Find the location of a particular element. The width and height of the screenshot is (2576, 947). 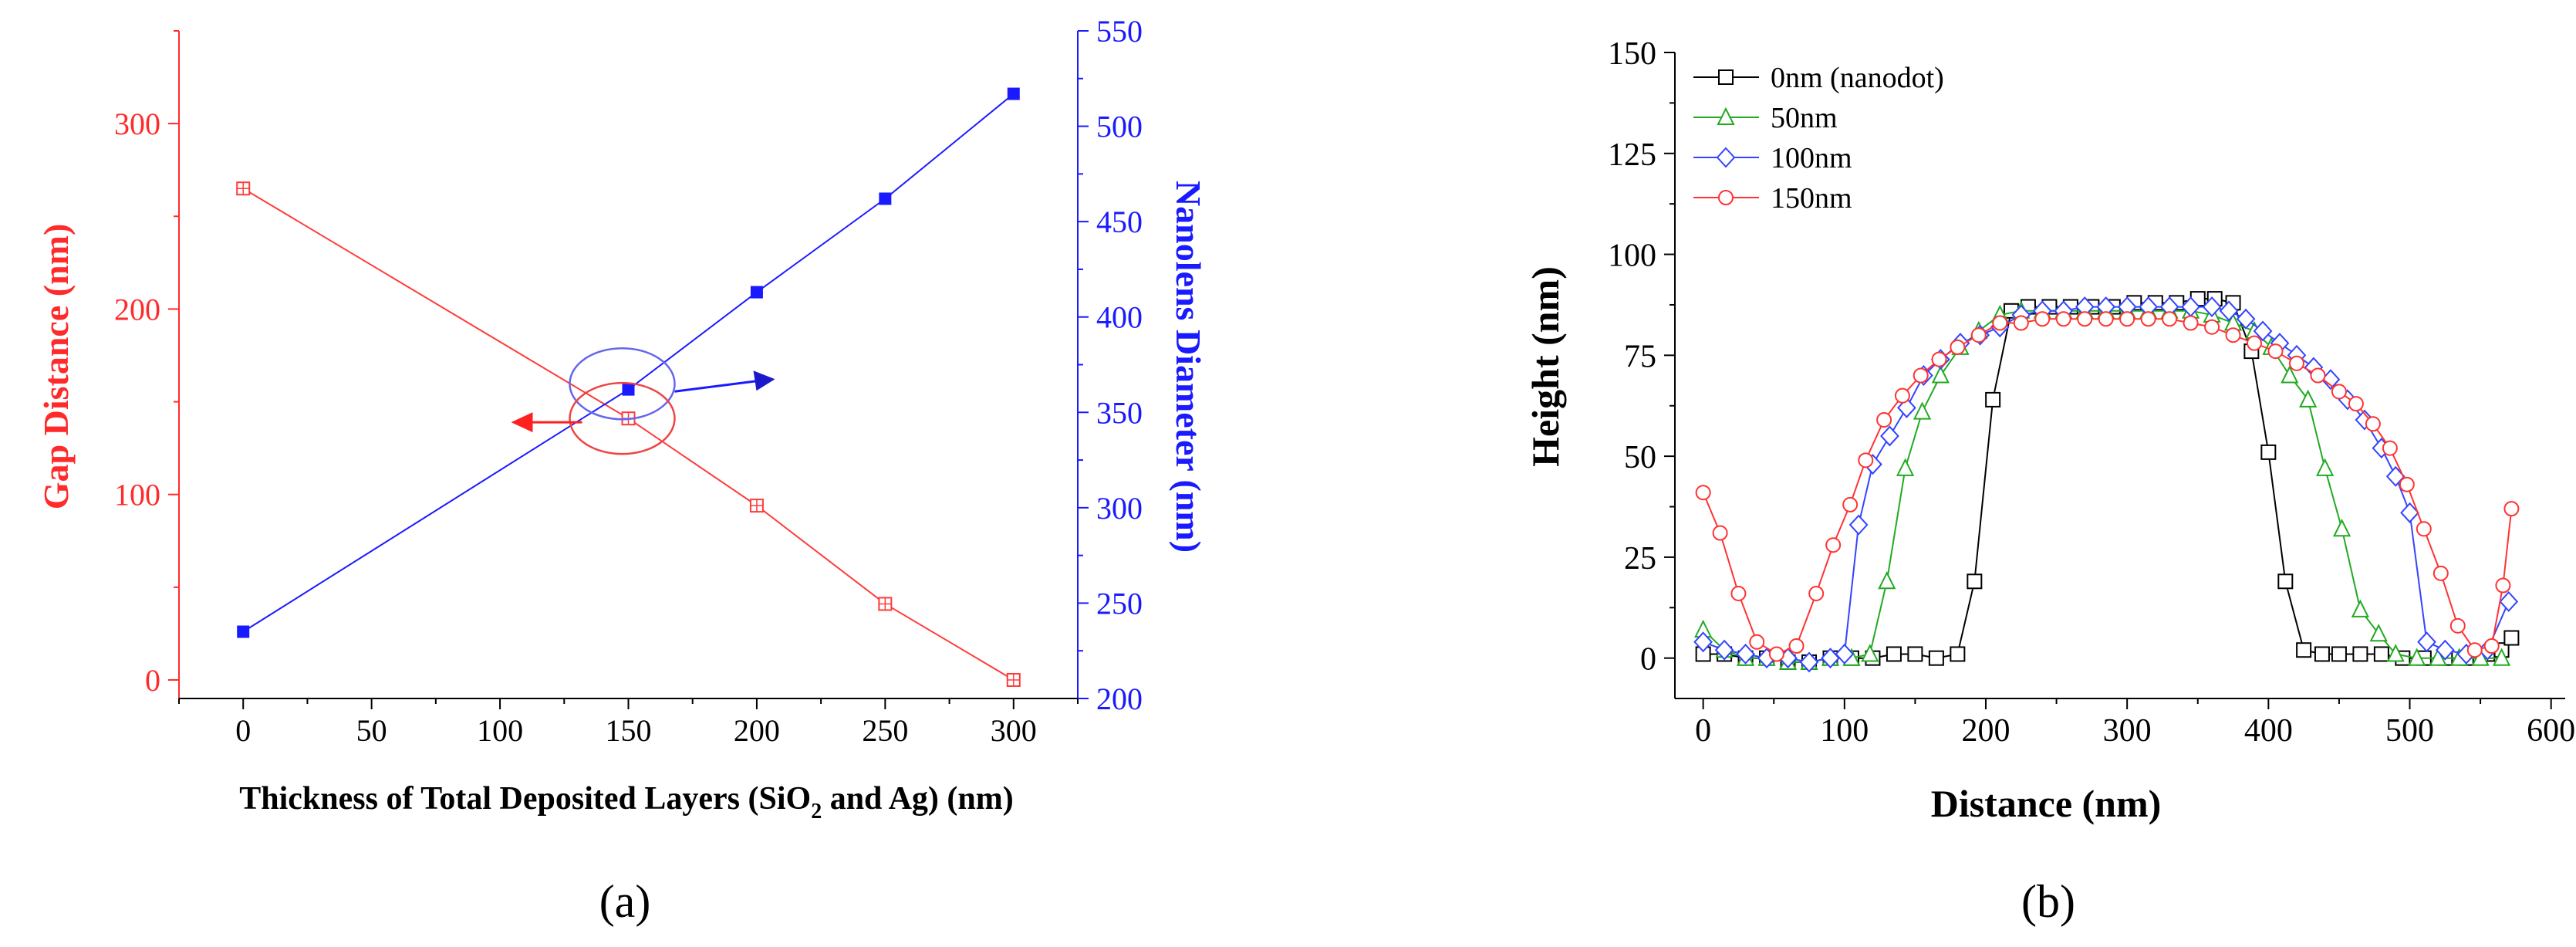

panel-b-series is located at coordinates (2106, 482).